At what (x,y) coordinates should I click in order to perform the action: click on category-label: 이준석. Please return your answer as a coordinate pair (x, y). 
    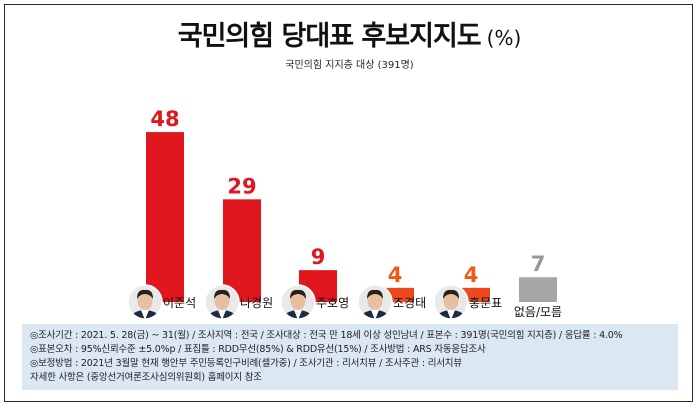
    Looking at the image, I should click on (179, 303).